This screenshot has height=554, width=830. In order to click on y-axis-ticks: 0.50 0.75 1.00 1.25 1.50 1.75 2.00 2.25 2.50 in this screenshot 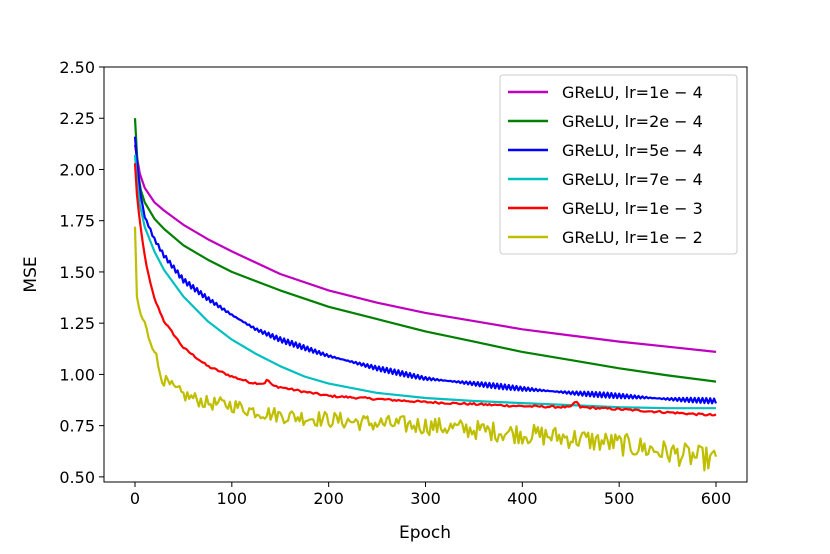, I will do `click(81, 272)`.